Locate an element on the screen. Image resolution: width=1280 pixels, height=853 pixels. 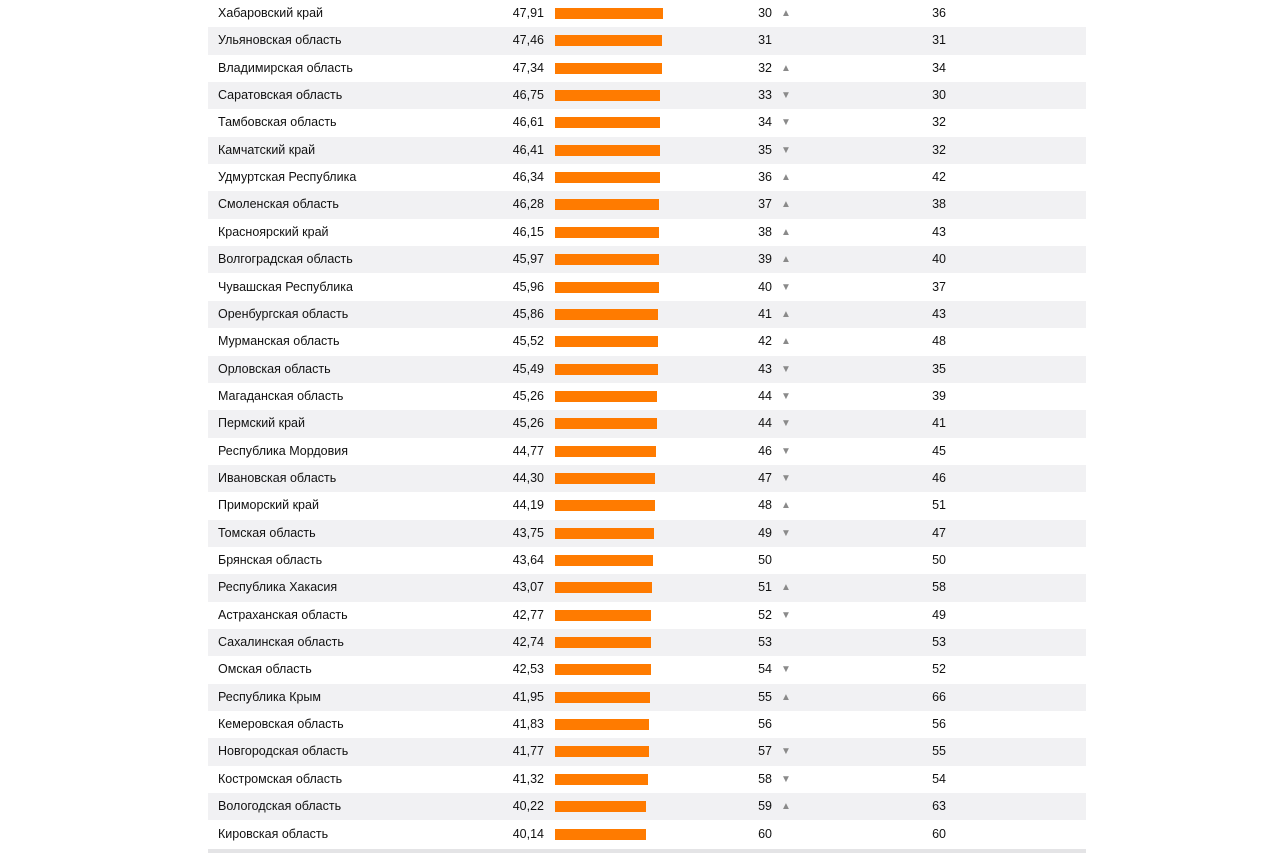
score-value: 46,34 is located at coordinates (528, 177).